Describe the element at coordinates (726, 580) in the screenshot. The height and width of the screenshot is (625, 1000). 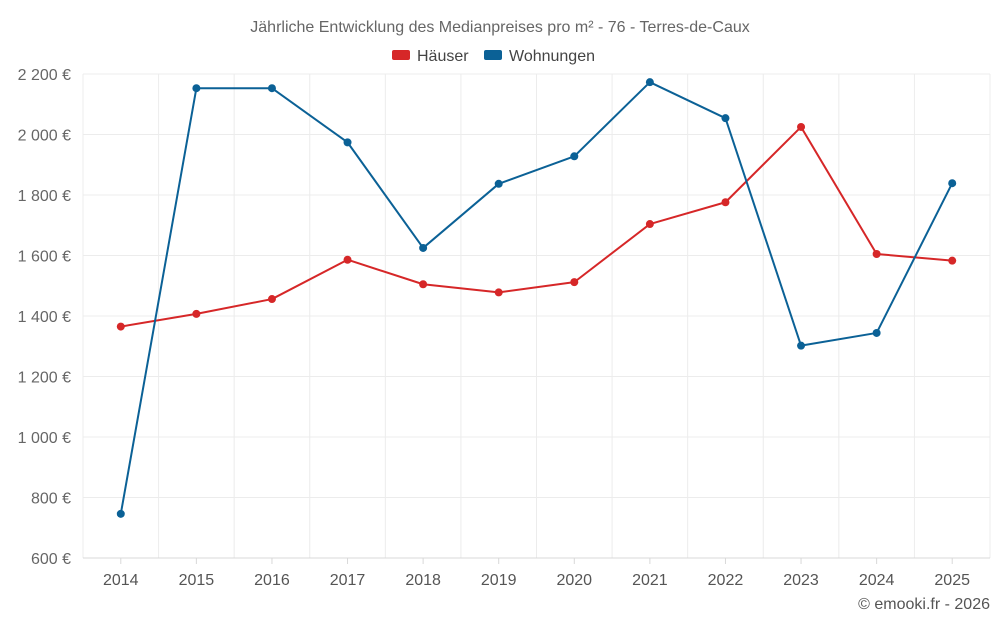
I see `x-tick-label: 2022` at that location.